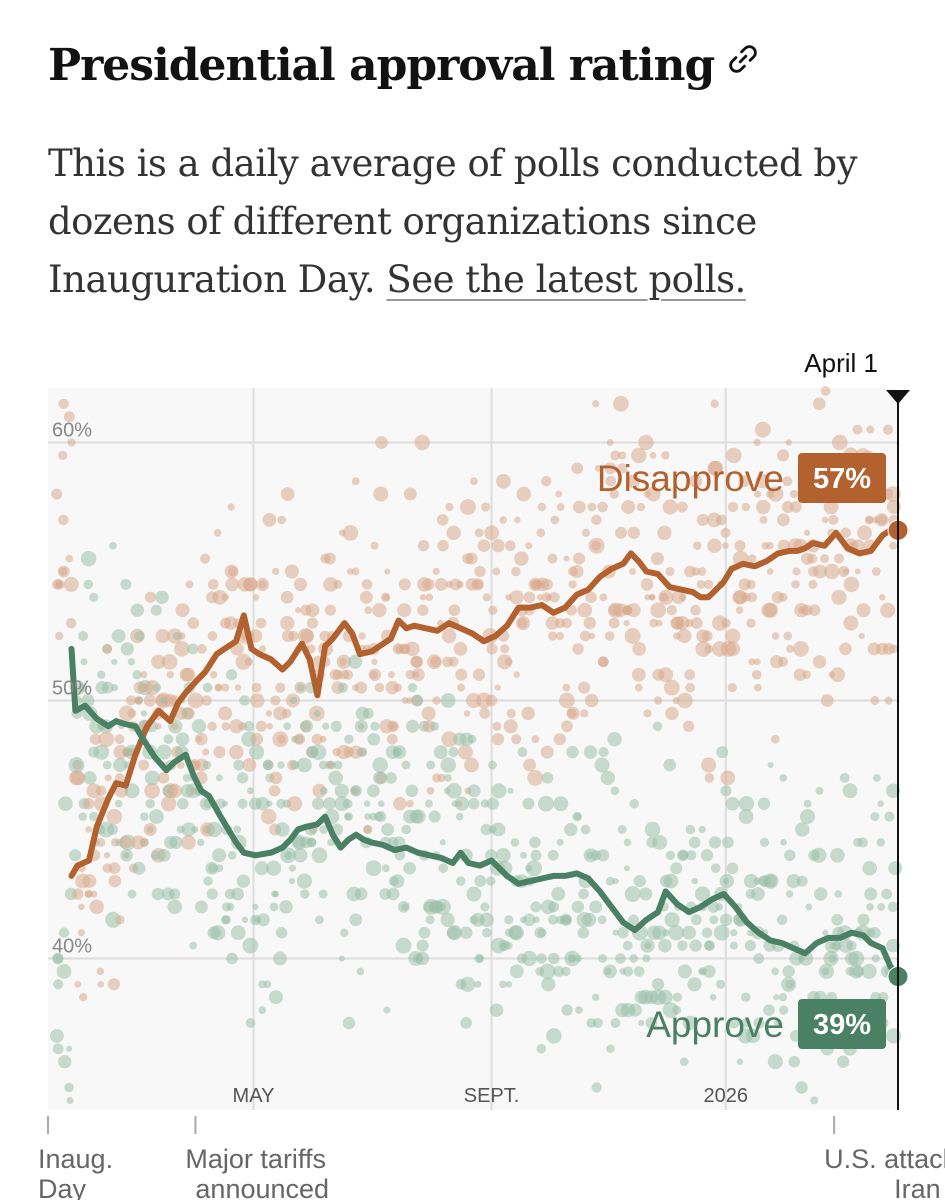 Image resolution: width=945 pixels, height=1200 pixels. Describe the element at coordinates (72, 689) in the screenshot. I see `y-tick-label: 50%` at that location.